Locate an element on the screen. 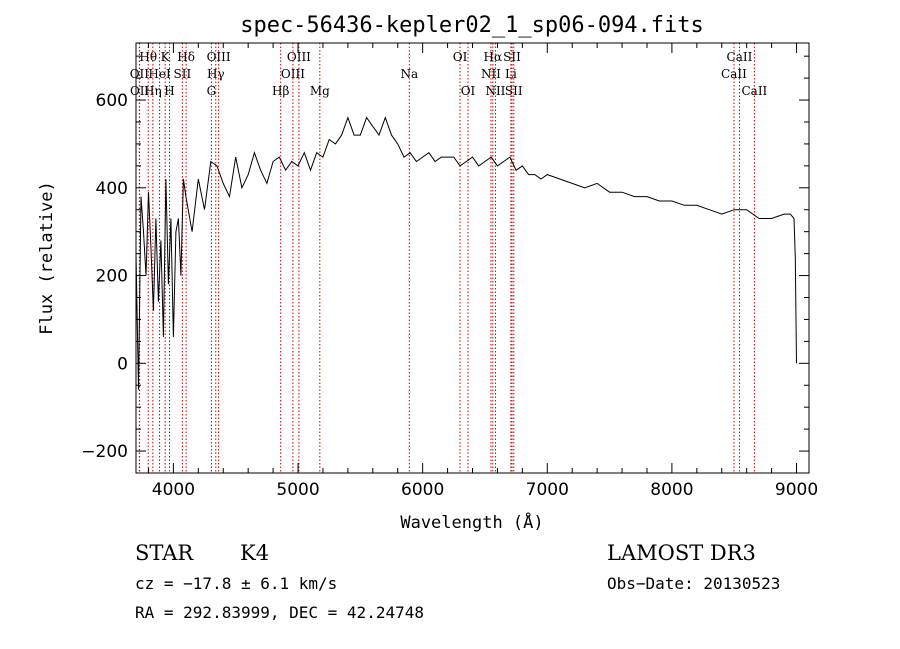 This screenshot has width=900, height=649. object-class: STAR is located at coordinates (164, 553).